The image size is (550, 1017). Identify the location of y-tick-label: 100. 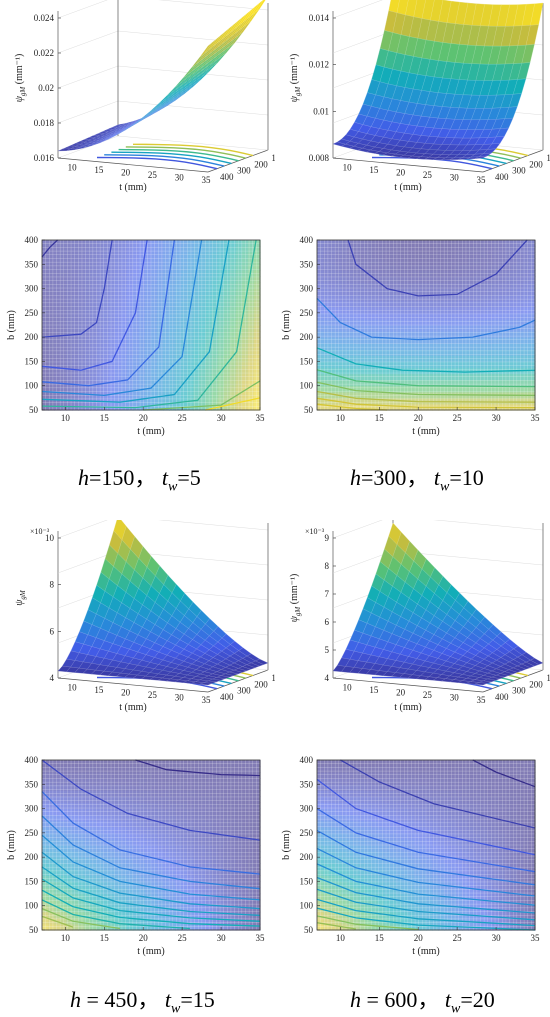
(548, 678).